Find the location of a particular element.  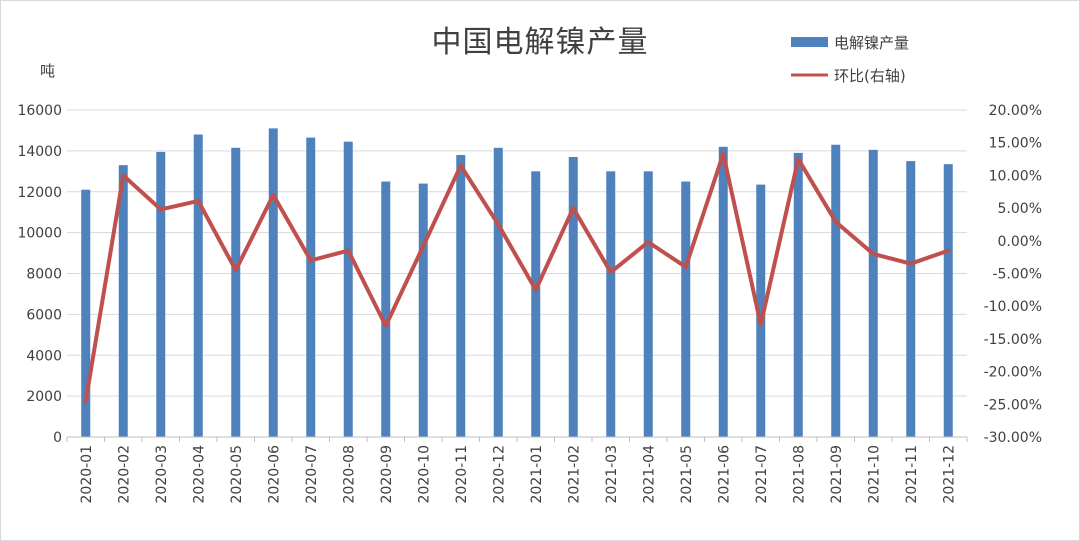

y2-tick-label: -10.00% is located at coordinates (1013, 307).